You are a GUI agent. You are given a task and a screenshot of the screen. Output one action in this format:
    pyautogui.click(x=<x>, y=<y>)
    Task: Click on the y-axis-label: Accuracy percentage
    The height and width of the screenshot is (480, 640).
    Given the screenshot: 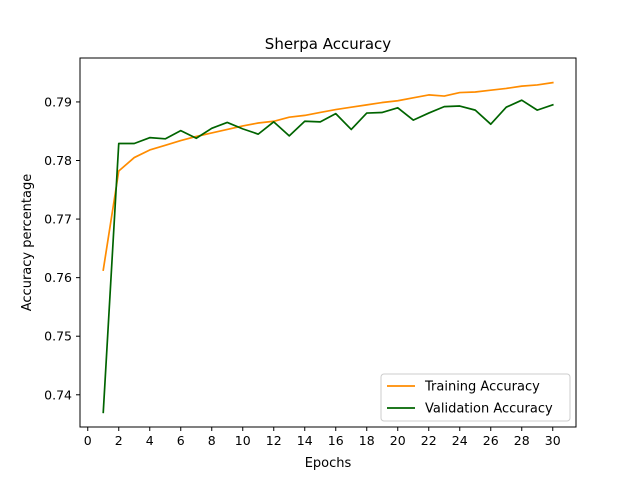 What is the action you would take?
    pyautogui.click(x=27, y=243)
    